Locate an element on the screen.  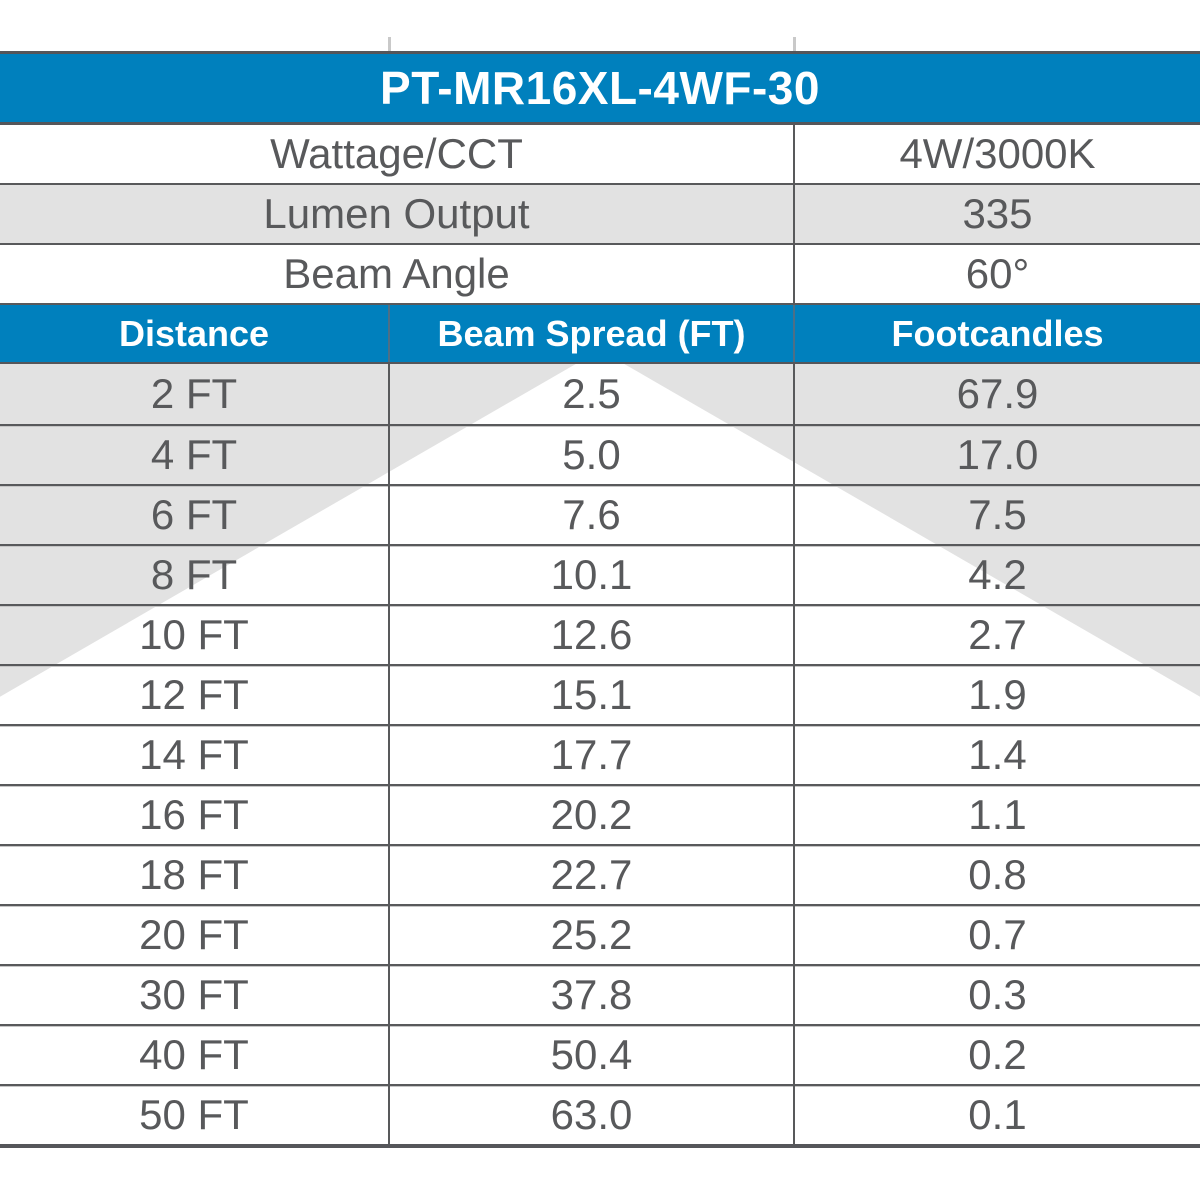
lumen-output-value: 335 is located at coordinates (997, 213).